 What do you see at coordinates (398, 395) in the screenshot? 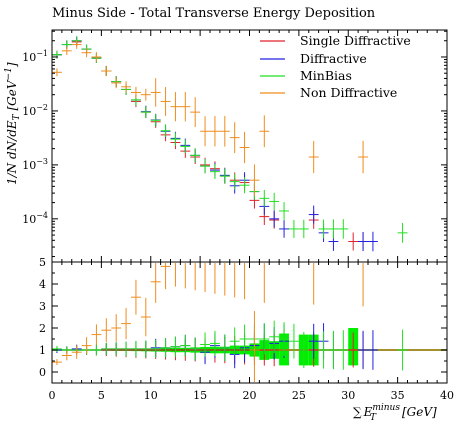
I see `x-tick-label: 35` at bounding box center [398, 395].